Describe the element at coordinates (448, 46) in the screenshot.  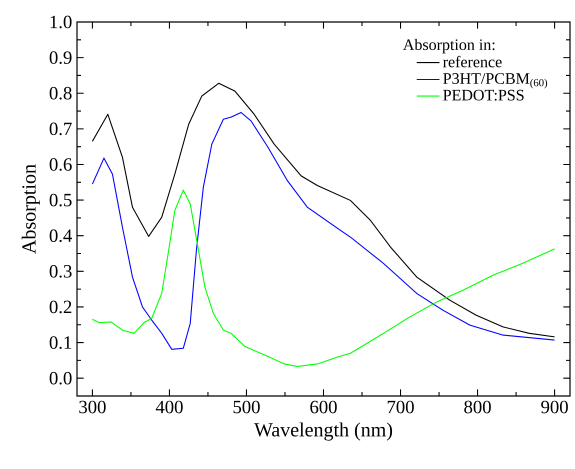
I see `legend-title: Absorption in:` at that location.